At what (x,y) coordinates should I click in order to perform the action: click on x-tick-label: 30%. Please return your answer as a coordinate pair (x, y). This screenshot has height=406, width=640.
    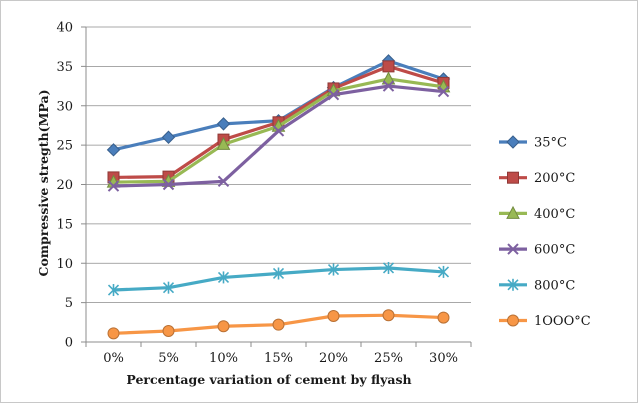
    Looking at the image, I should click on (443, 358).